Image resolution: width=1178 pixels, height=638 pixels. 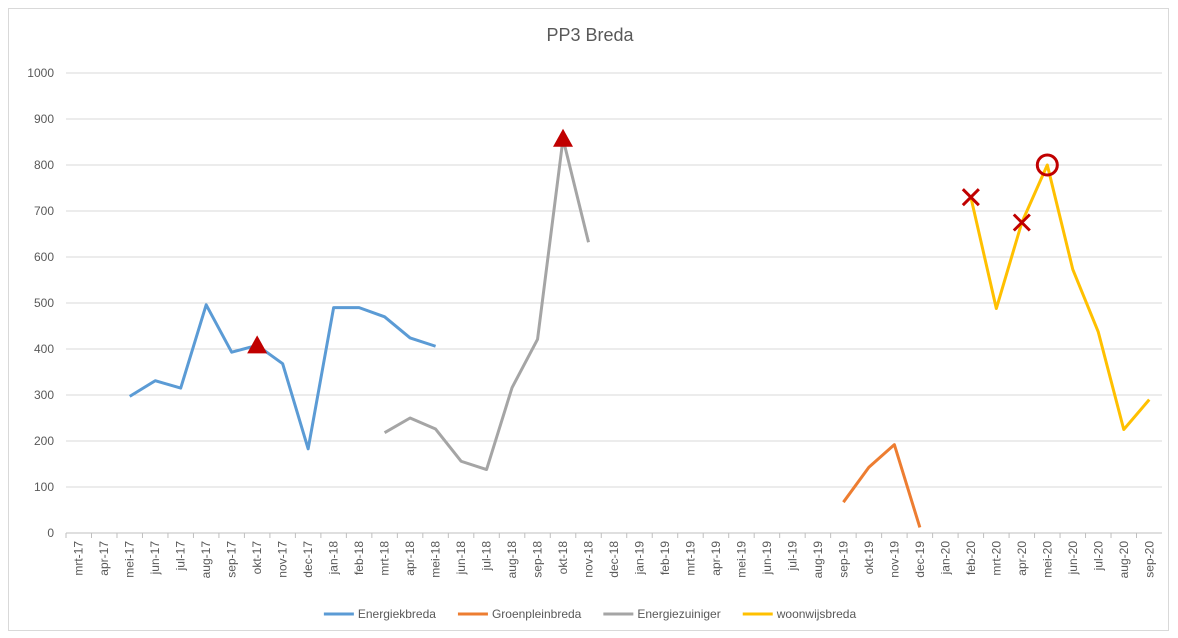 I want to click on legend-label: Energiekbreda, so click(x=397, y=614).